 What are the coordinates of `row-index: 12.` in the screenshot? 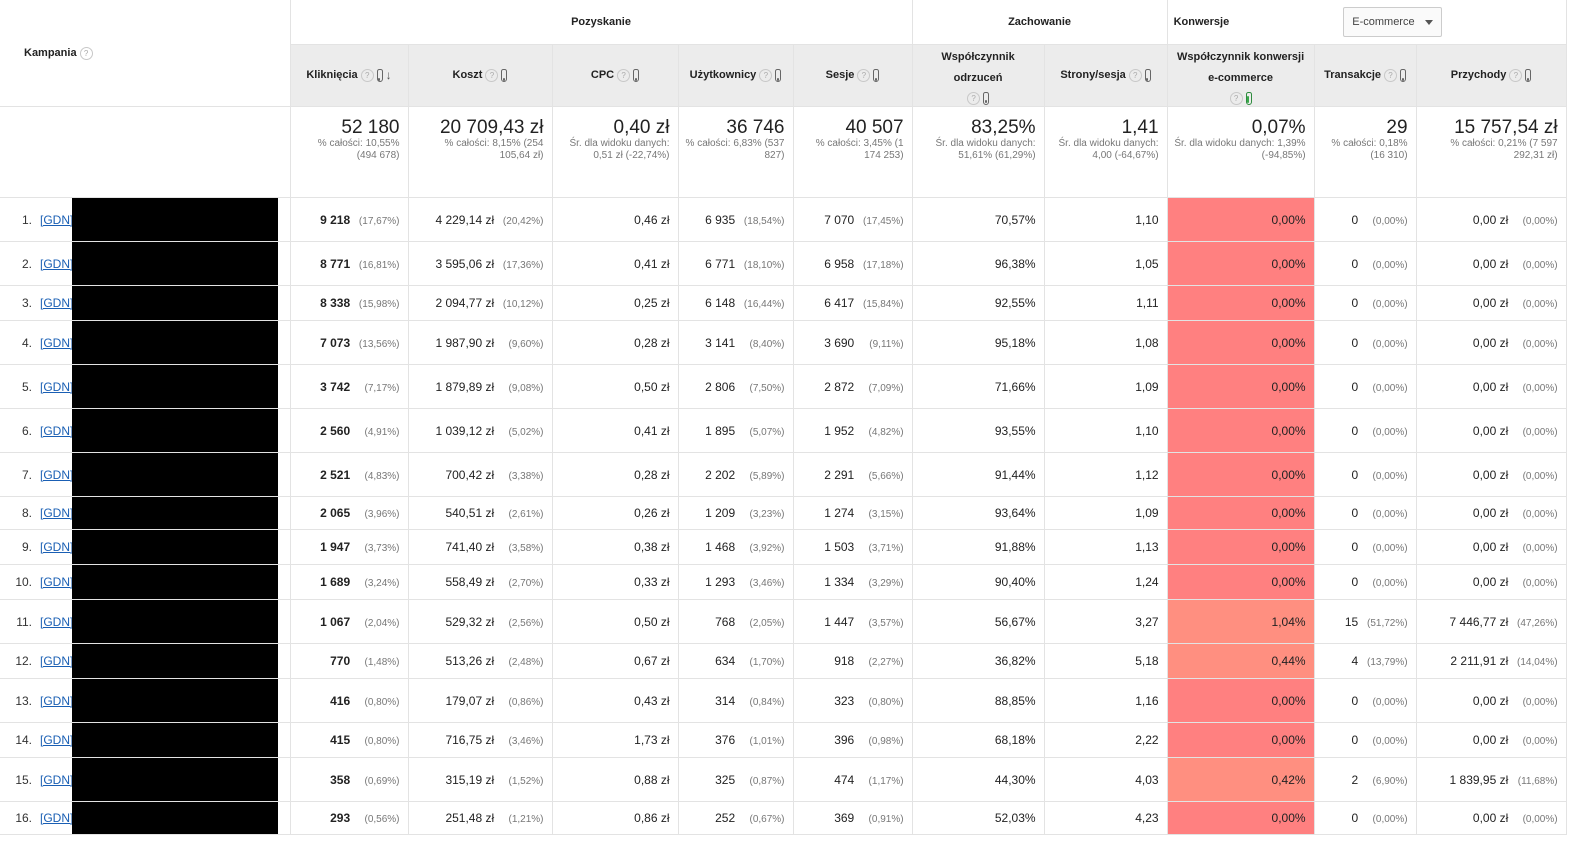 It's located at (23, 661).